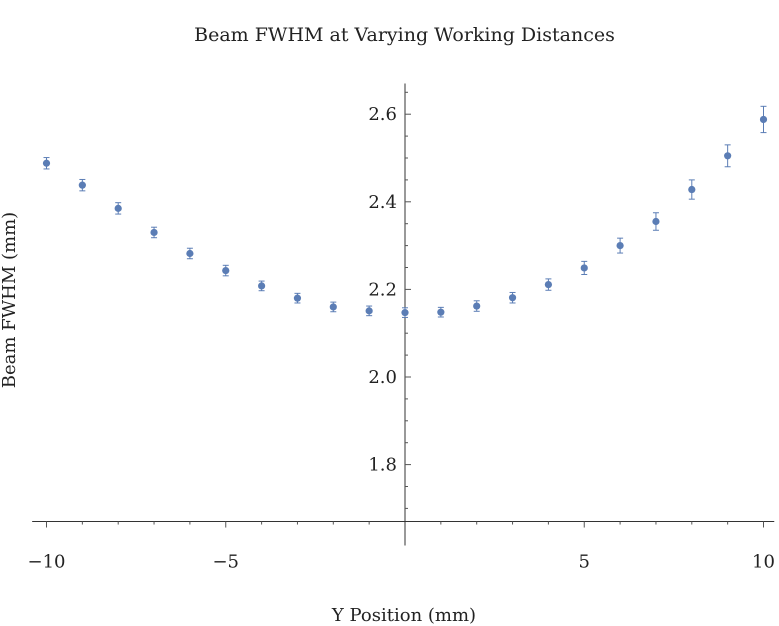 Image resolution: width=779 pixels, height=626 pixels. What do you see at coordinates (404, 35) in the screenshot?
I see `chart-title: Beam FWHM at Varying Working Distances` at bounding box center [404, 35].